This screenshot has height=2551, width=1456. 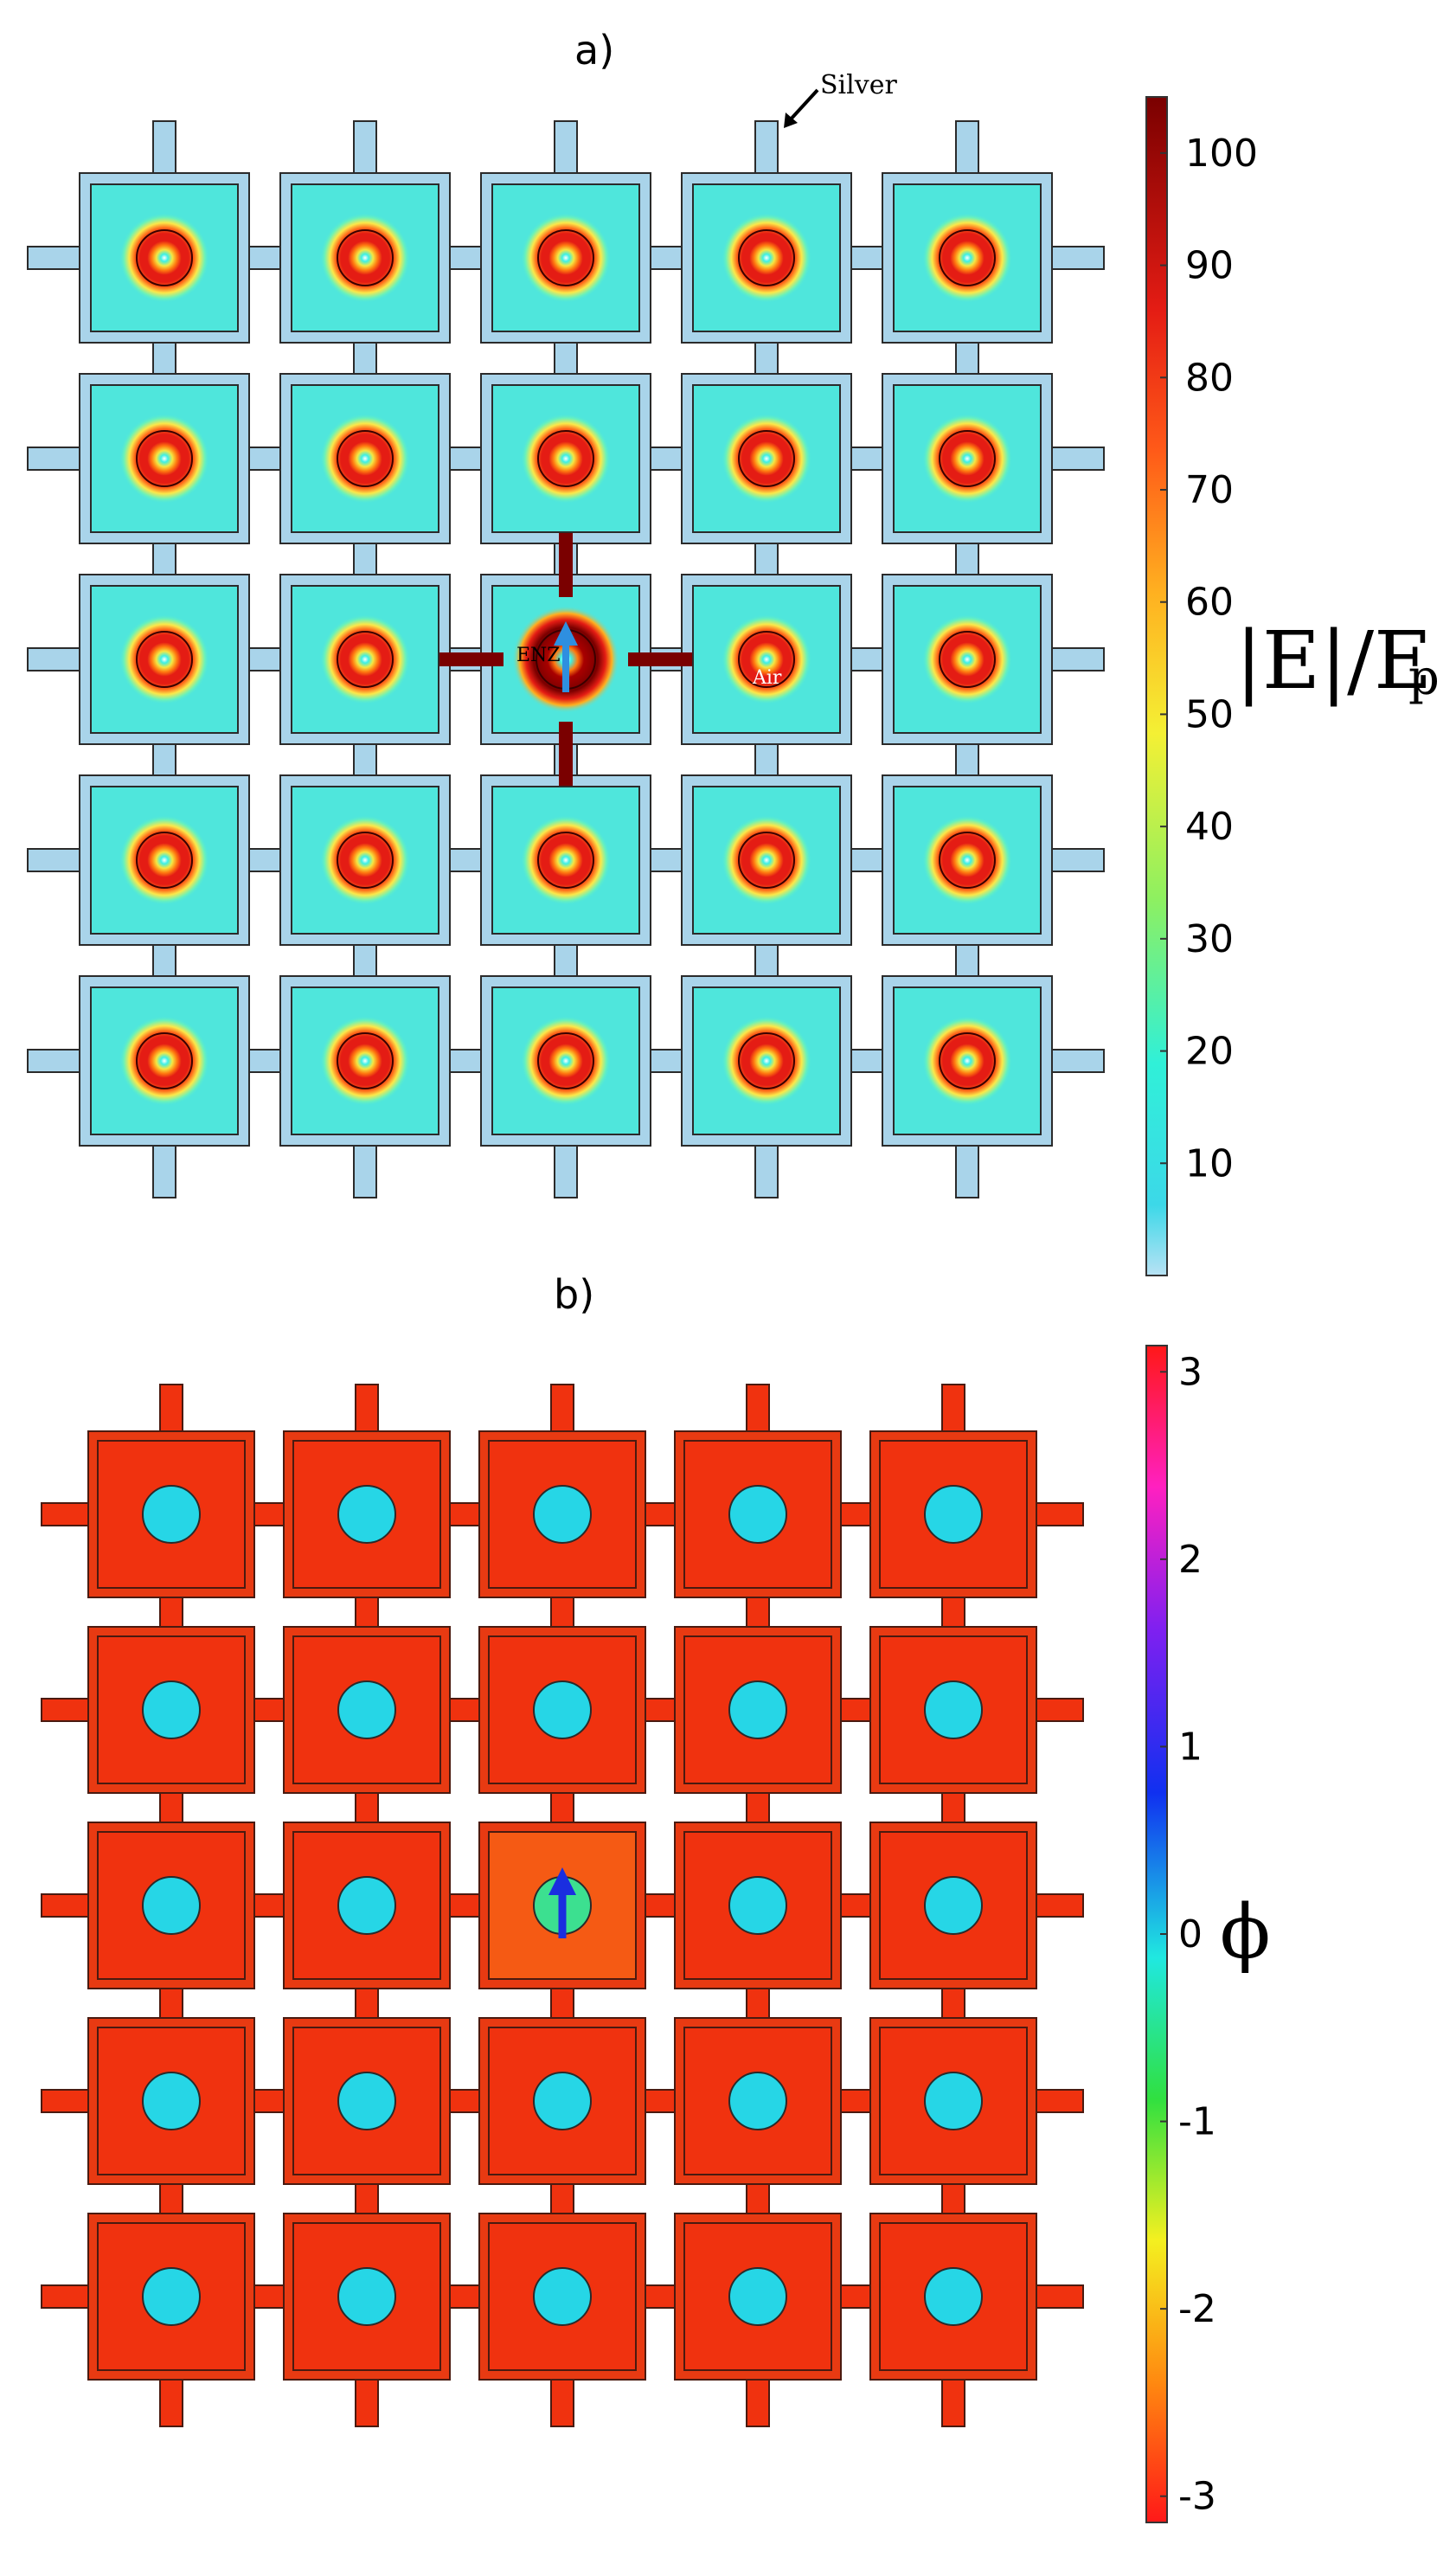 I want to click on colorbar-a-tick-label: 40, so click(x=1209, y=827).